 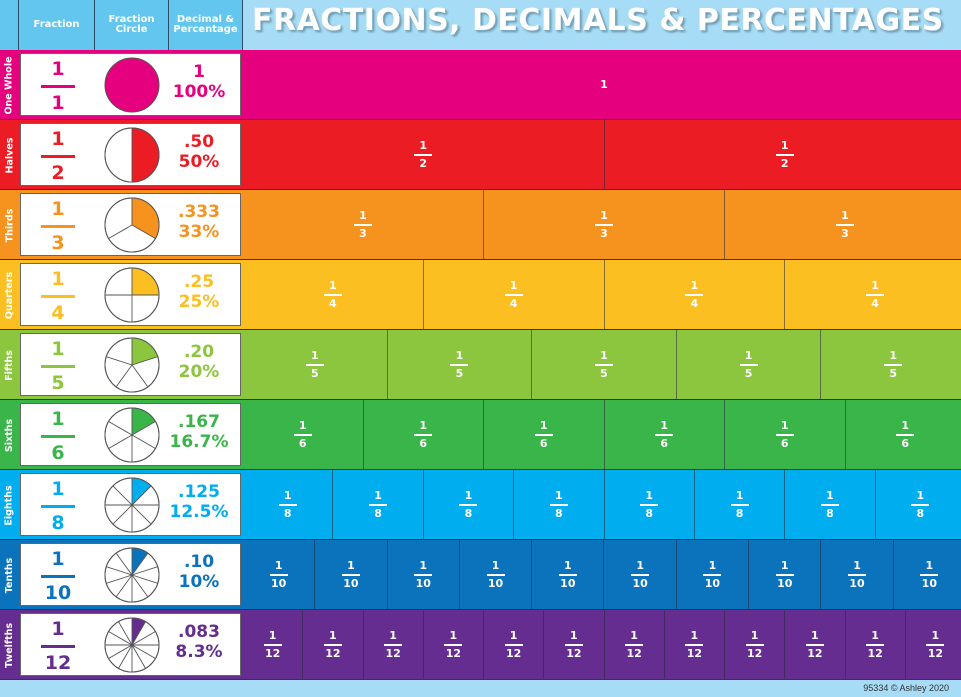 What do you see at coordinates (58, 576) in the screenshot?
I see `fraction: 1 10` at bounding box center [58, 576].